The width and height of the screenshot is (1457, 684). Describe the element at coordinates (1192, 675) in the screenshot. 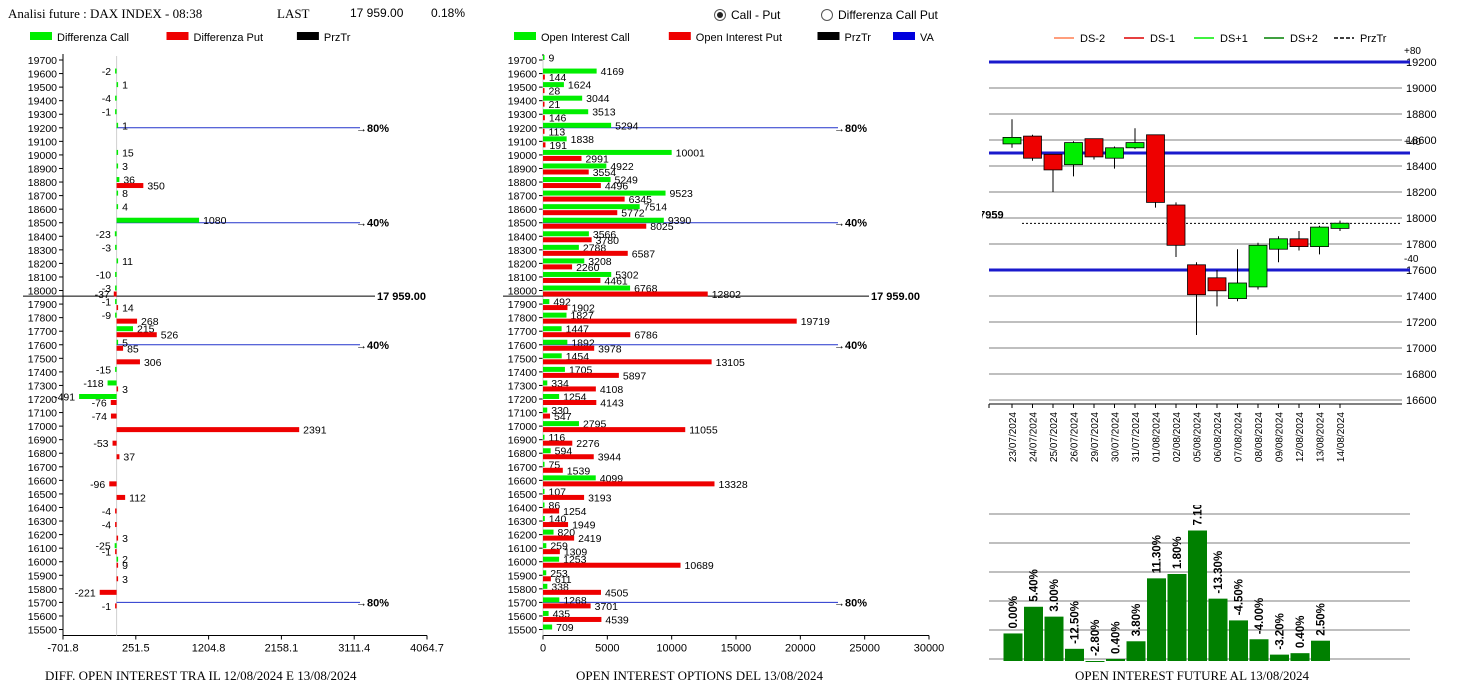

I see `chart4-title: OPEN INTEREST FUTURE AL 13/08/2024` at that location.